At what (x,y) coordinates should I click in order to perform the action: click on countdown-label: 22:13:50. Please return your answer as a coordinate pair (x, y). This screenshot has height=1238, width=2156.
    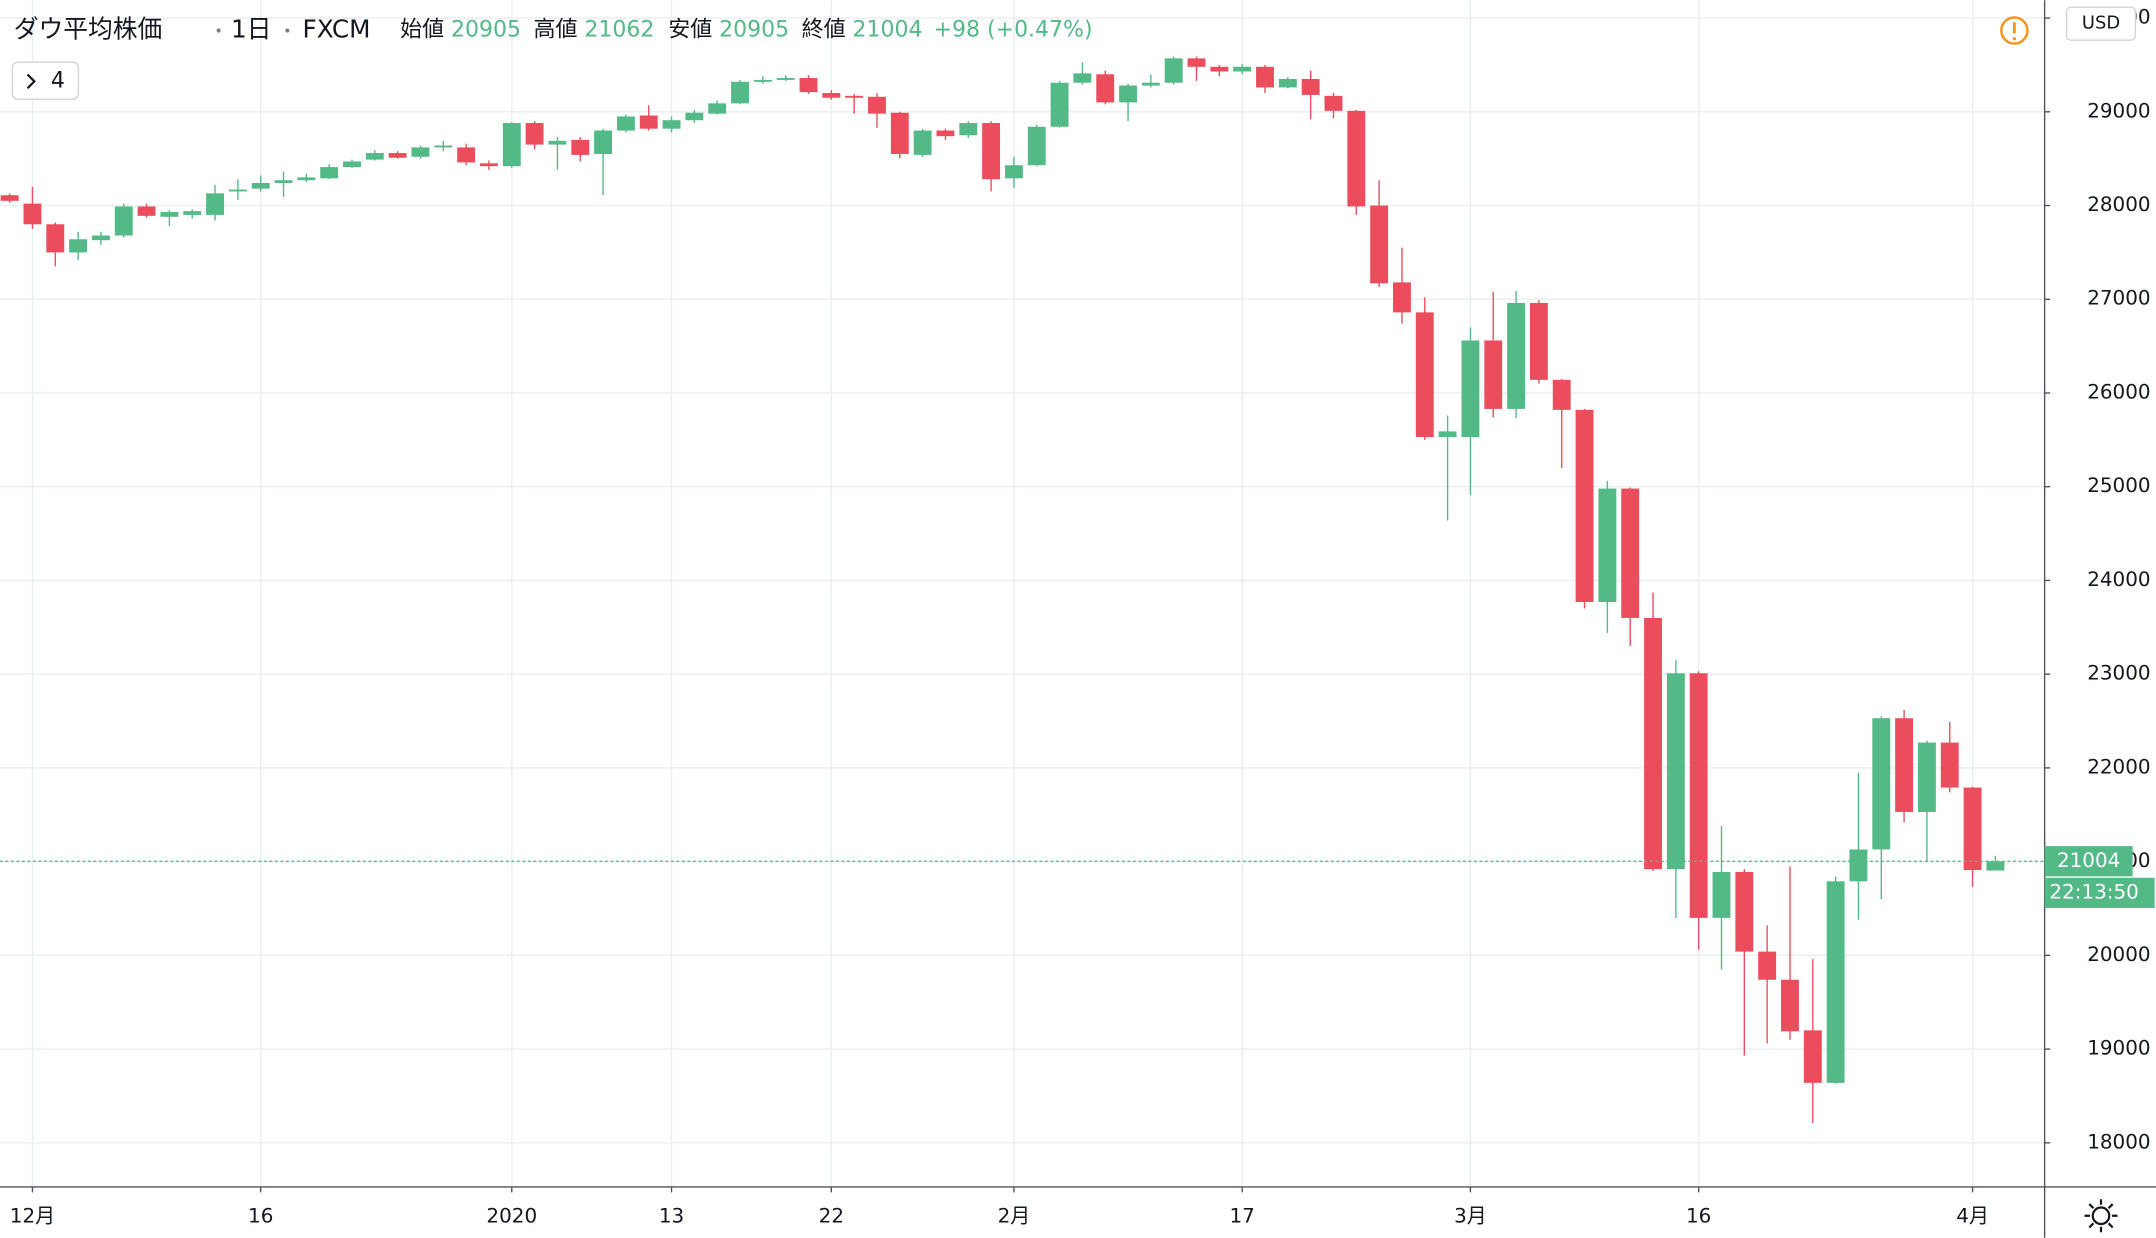
    Looking at the image, I should click on (2093, 891).